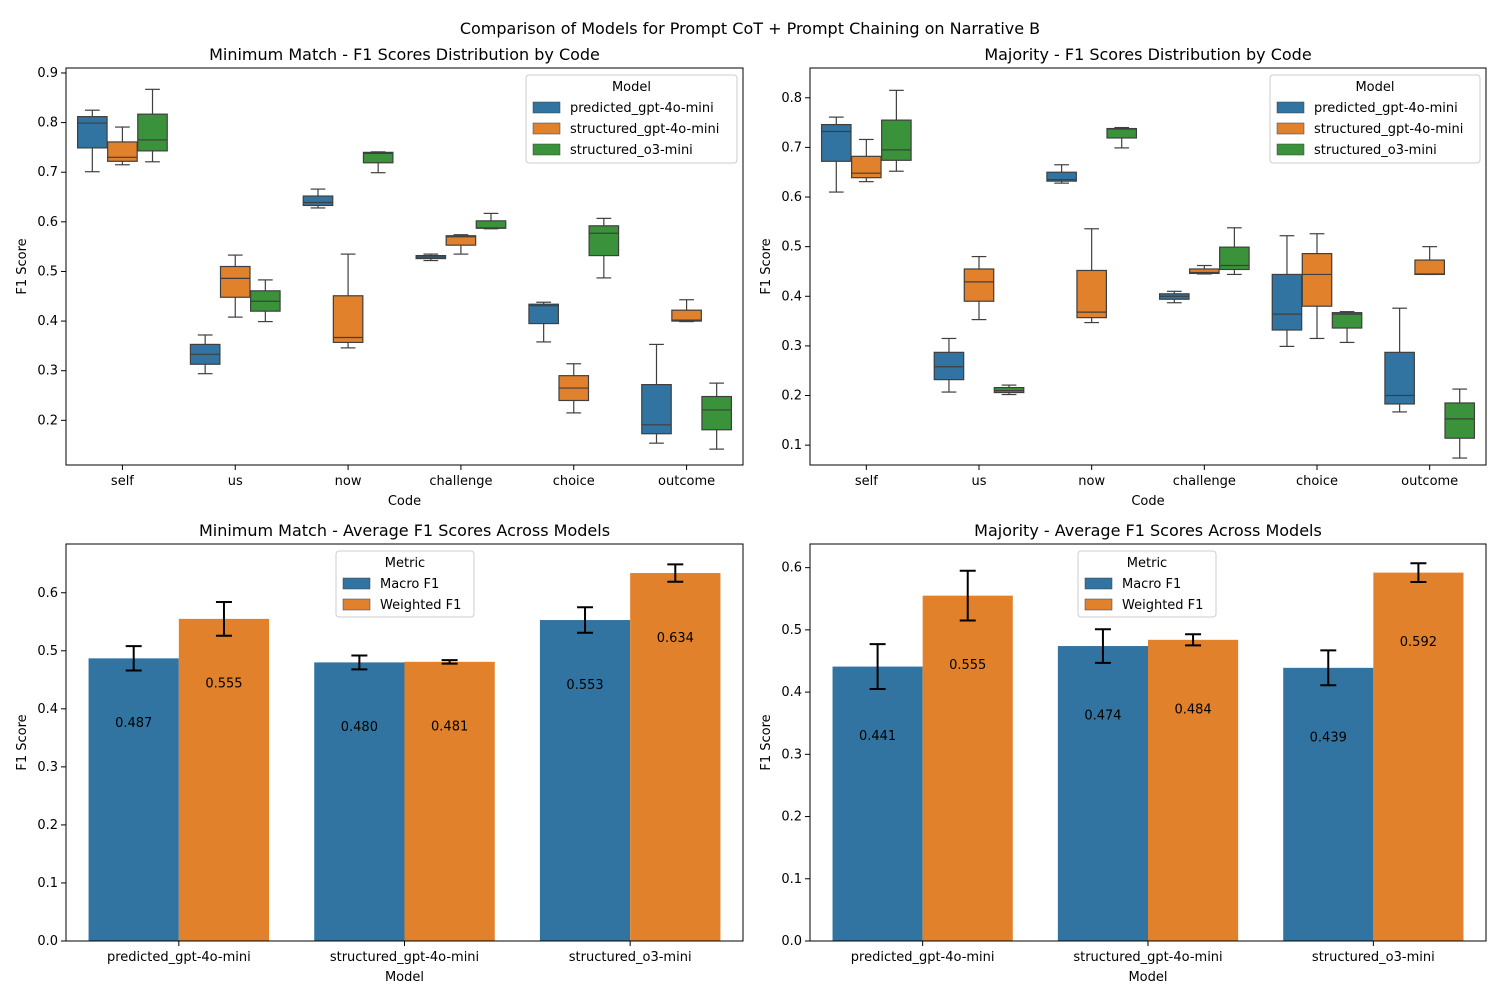 The width and height of the screenshot is (1500, 1000). Describe the element at coordinates (791, 98) in the screenshot. I see `y-tick-label: 0.8` at that location.